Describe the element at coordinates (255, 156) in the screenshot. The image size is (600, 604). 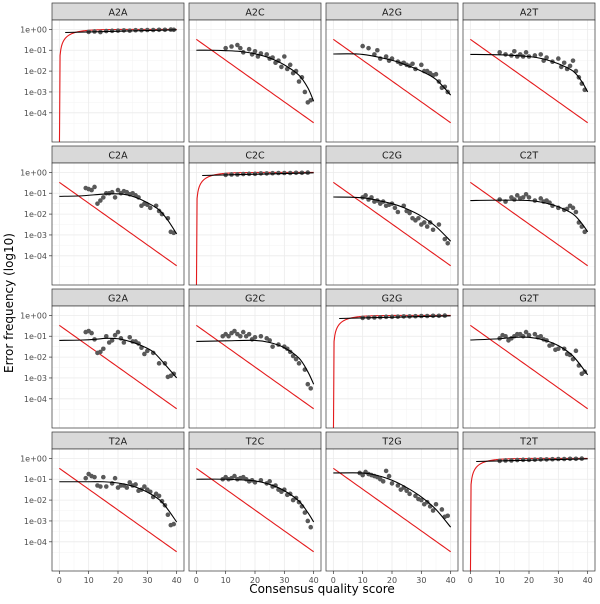
I see `strip-label: C2C` at that location.